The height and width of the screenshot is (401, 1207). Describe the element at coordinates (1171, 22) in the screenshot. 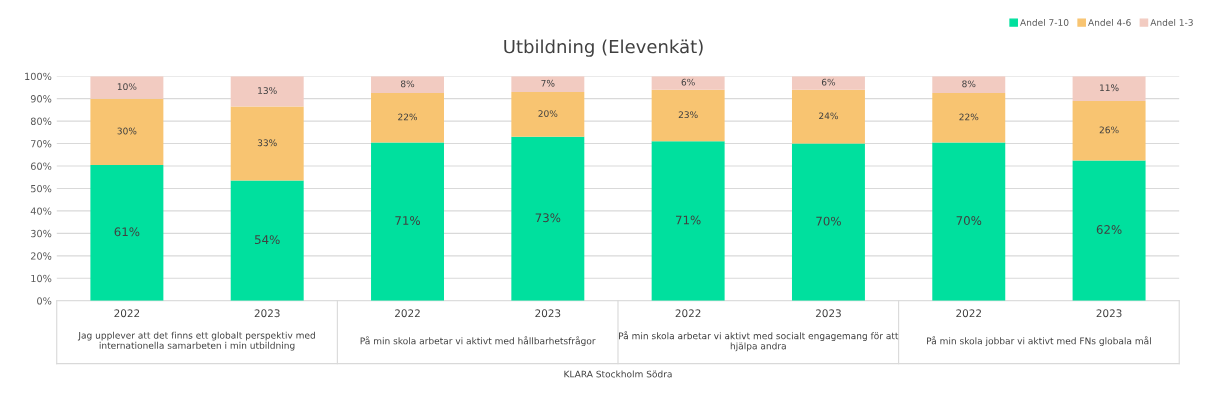

I see `legend-label: Andel 1-3` at that location.